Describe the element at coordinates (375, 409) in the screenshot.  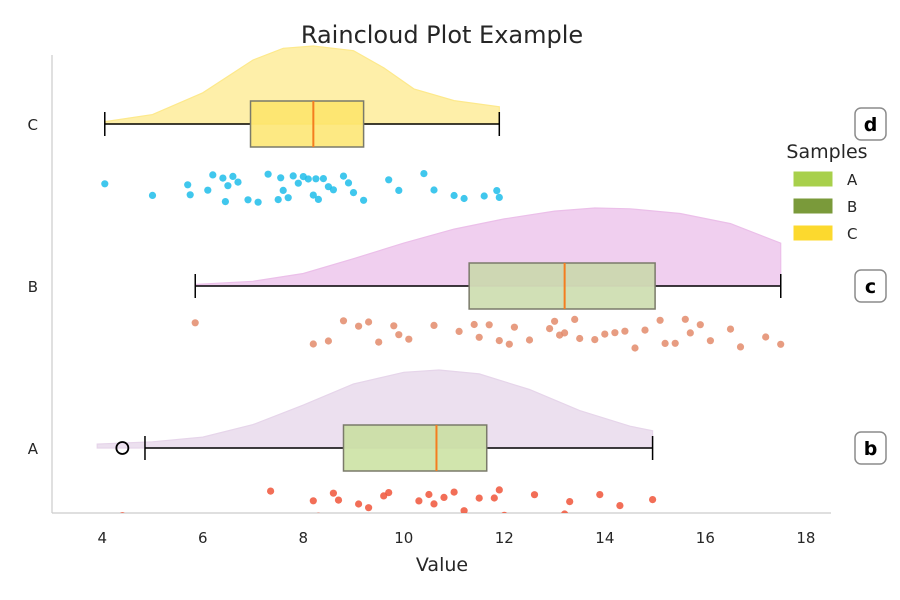
I see `cloud-a` at that location.